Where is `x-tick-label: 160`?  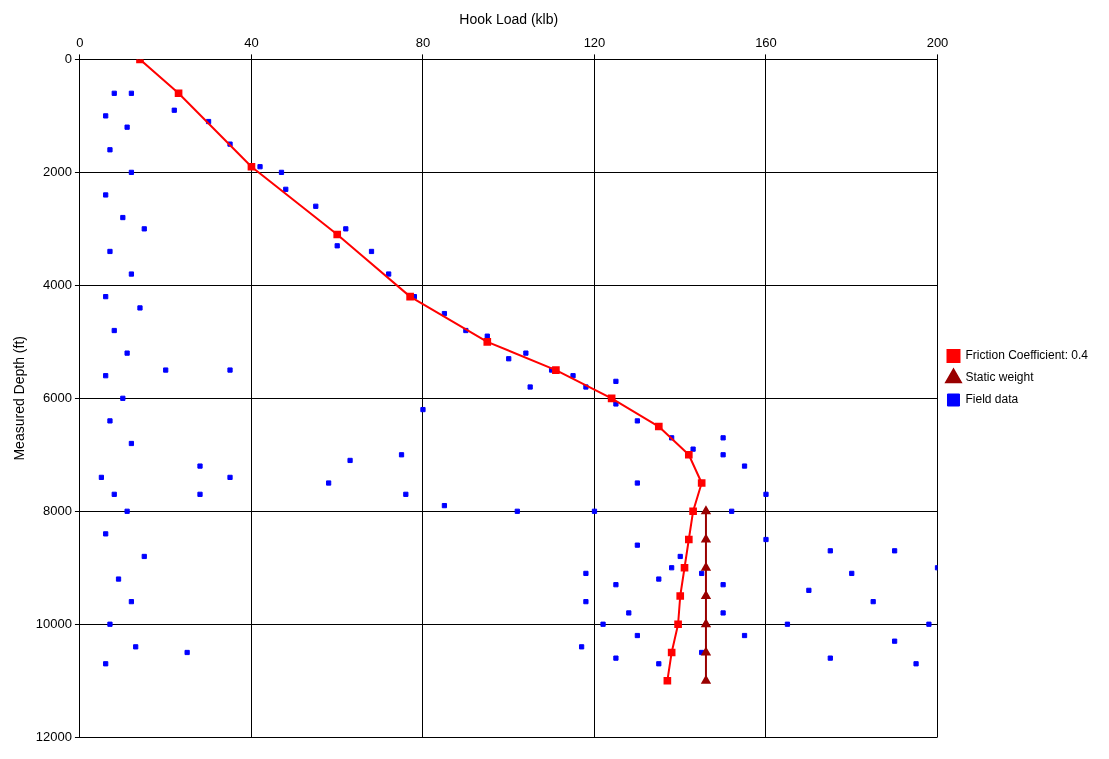 x-tick-label: 160 is located at coordinates (766, 43).